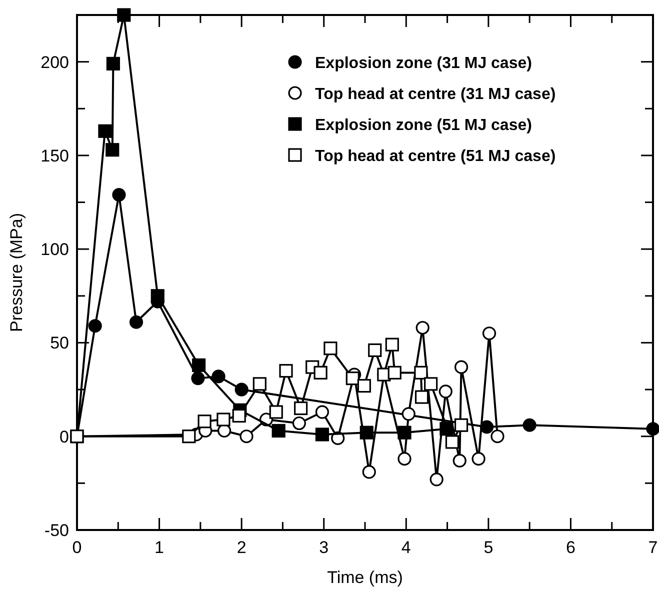 This screenshot has width=659, height=590. I want to click on x-tick-label: 2, so click(241, 547).